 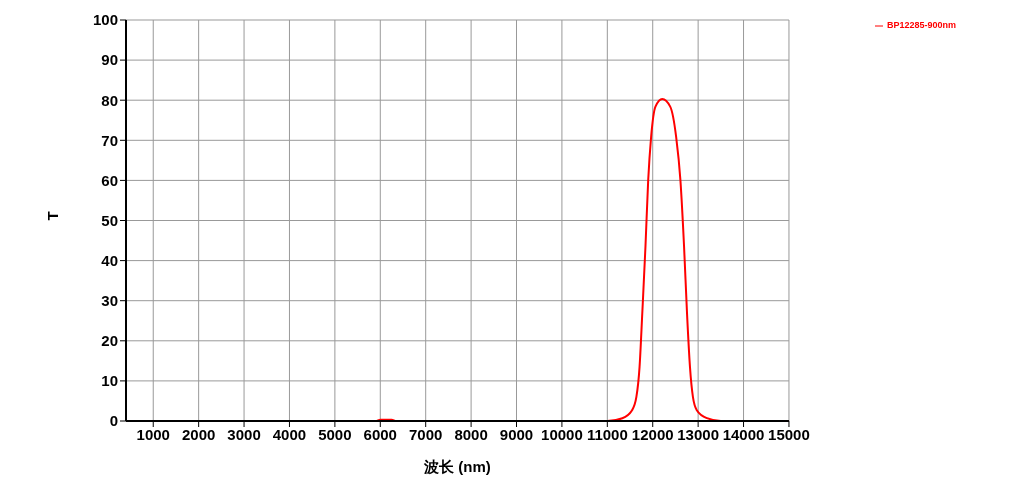 I want to click on x-tick-label: 12000, so click(x=652, y=434).